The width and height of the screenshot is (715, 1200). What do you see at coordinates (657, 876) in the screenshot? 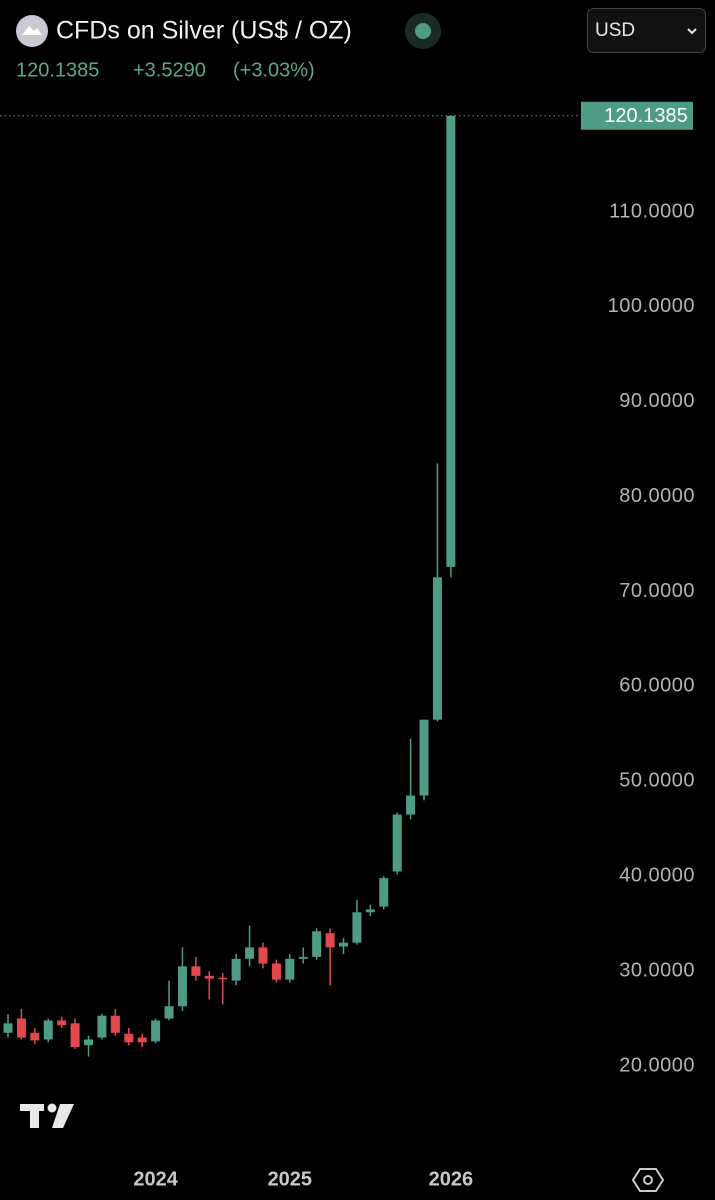
I see `y-tick-label: 40.0000` at bounding box center [657, 876].